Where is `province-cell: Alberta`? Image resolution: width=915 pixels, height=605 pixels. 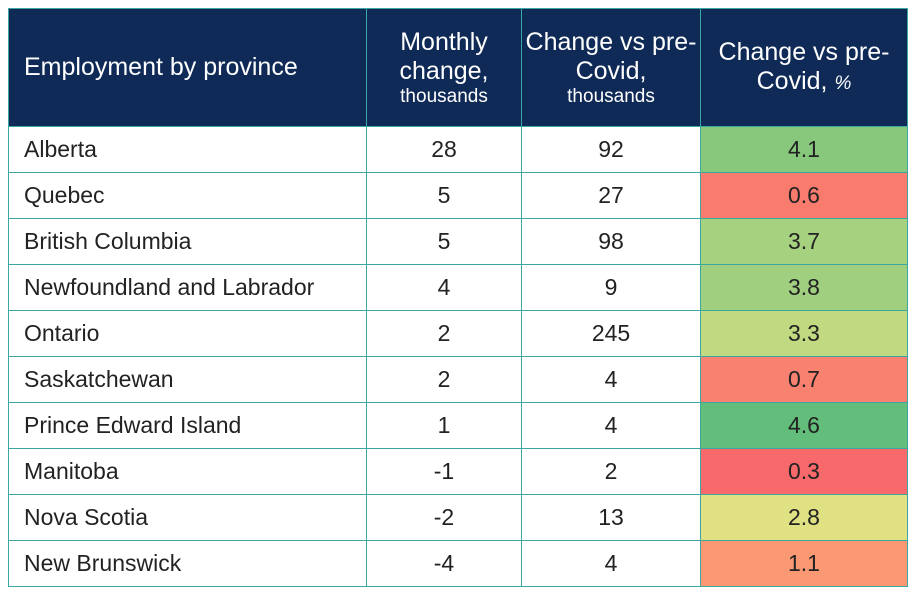 province-cell: Alberta is located at coordinates (187, 149).